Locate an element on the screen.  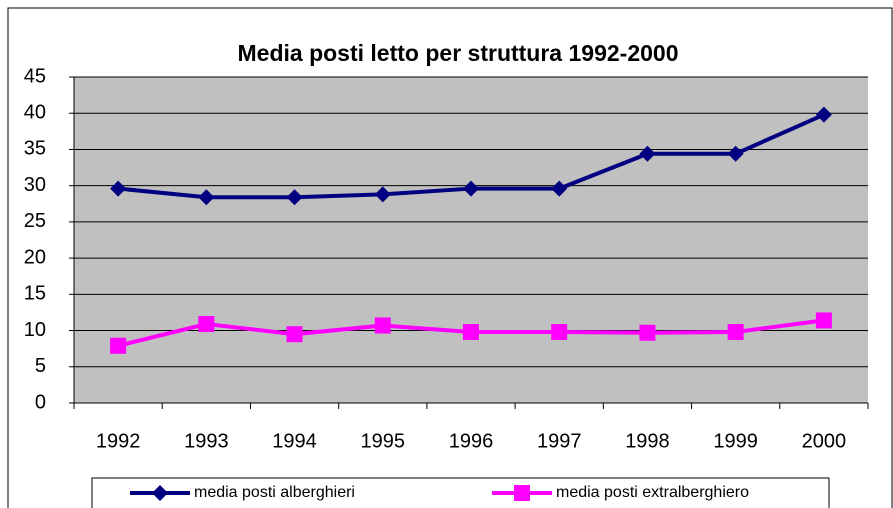
x-tick-label: 1996 is located at coordinates (471, 441).